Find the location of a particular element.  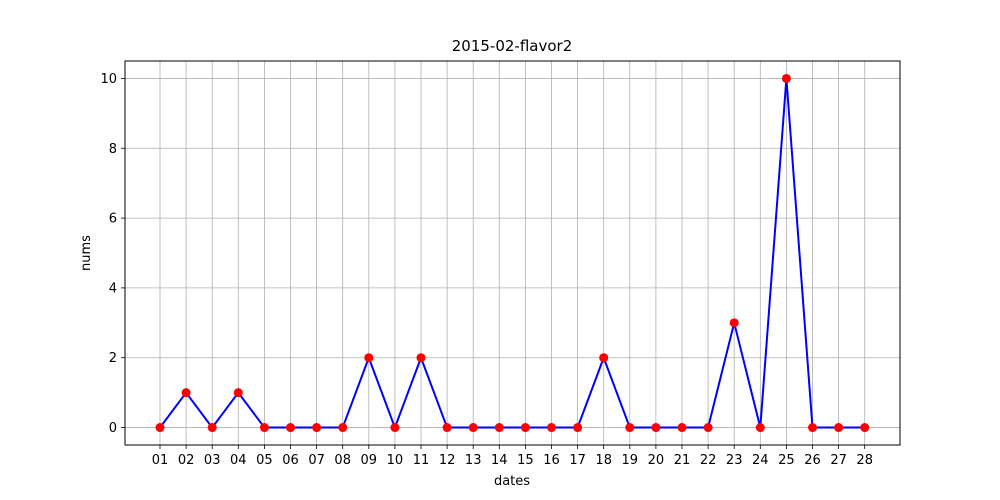

x-tick-label: 05 is located at coordinates (264, 460).